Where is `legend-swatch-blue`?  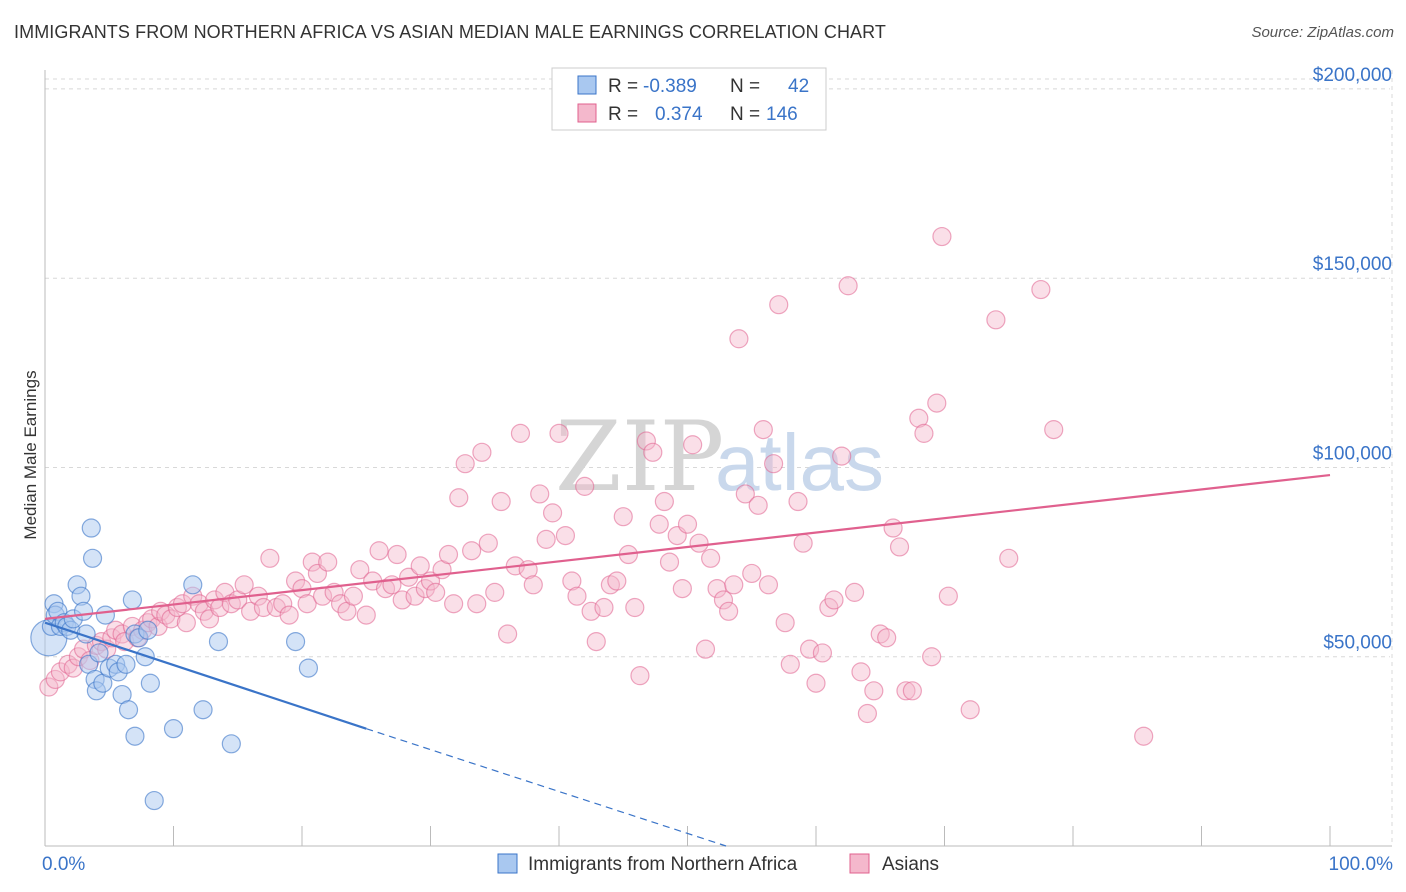 legend-swatch-blue is located at coordinates (587, 85).